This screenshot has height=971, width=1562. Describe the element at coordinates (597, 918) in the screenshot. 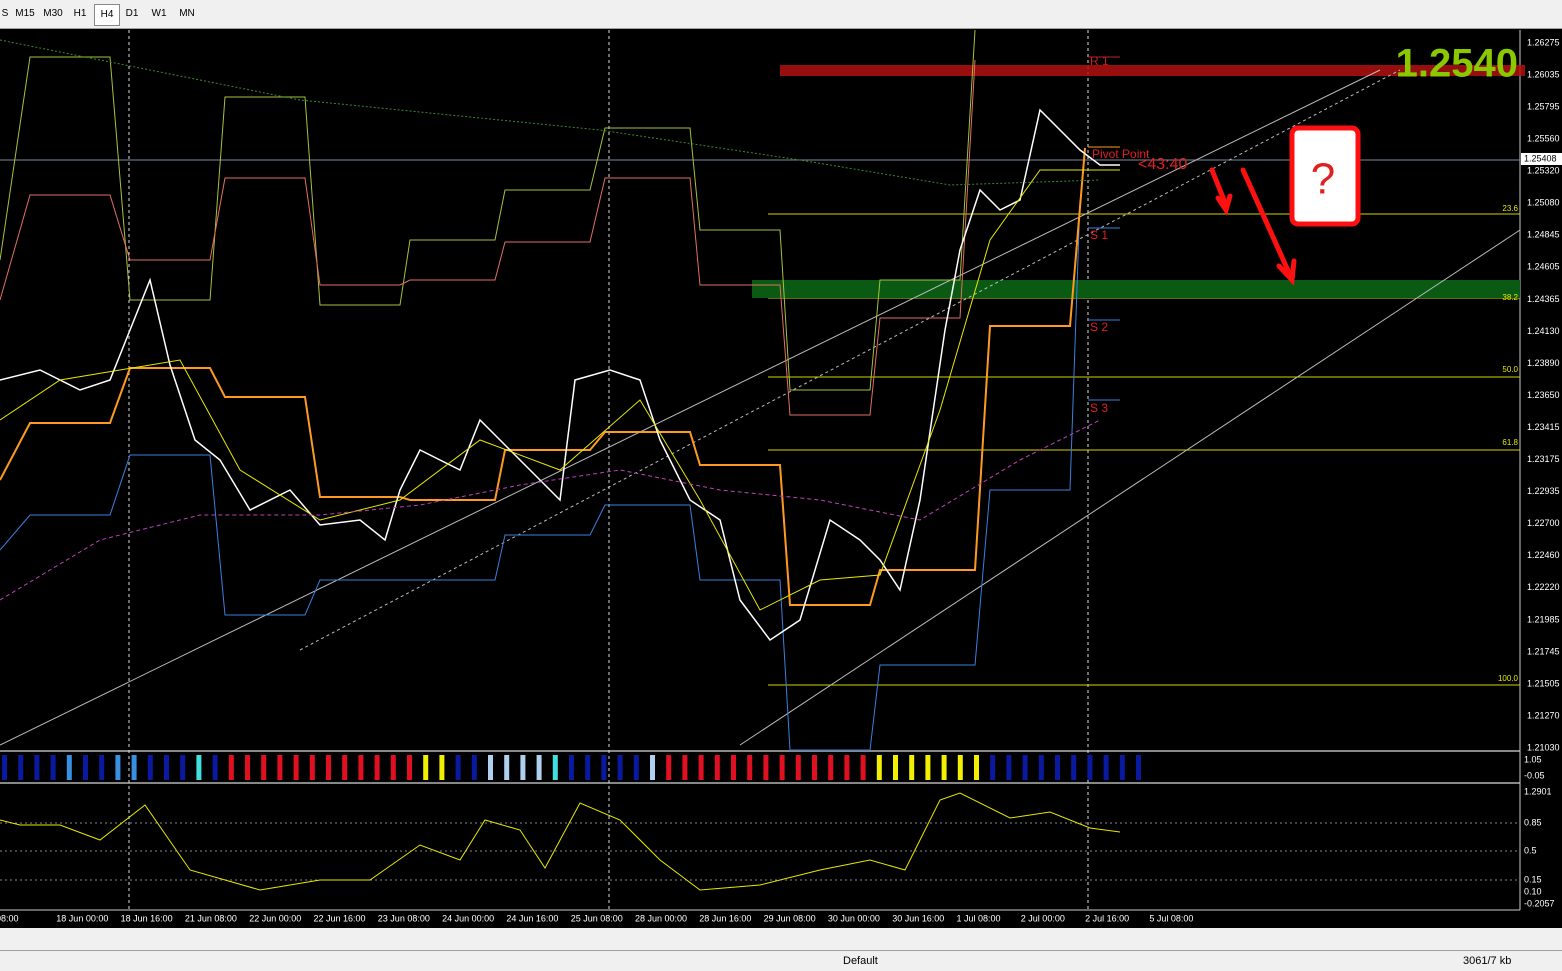

I see `time-label: 25 Jun 08:00` at that location.